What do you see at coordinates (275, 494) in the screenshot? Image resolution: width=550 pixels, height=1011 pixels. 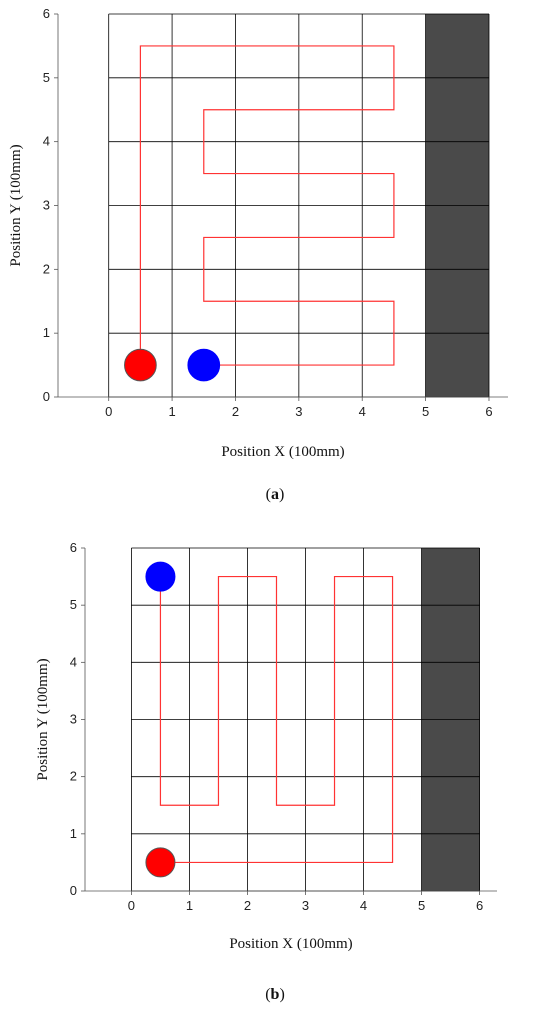 I see `panel-caption: (a)` at bounding box center [275, 494].